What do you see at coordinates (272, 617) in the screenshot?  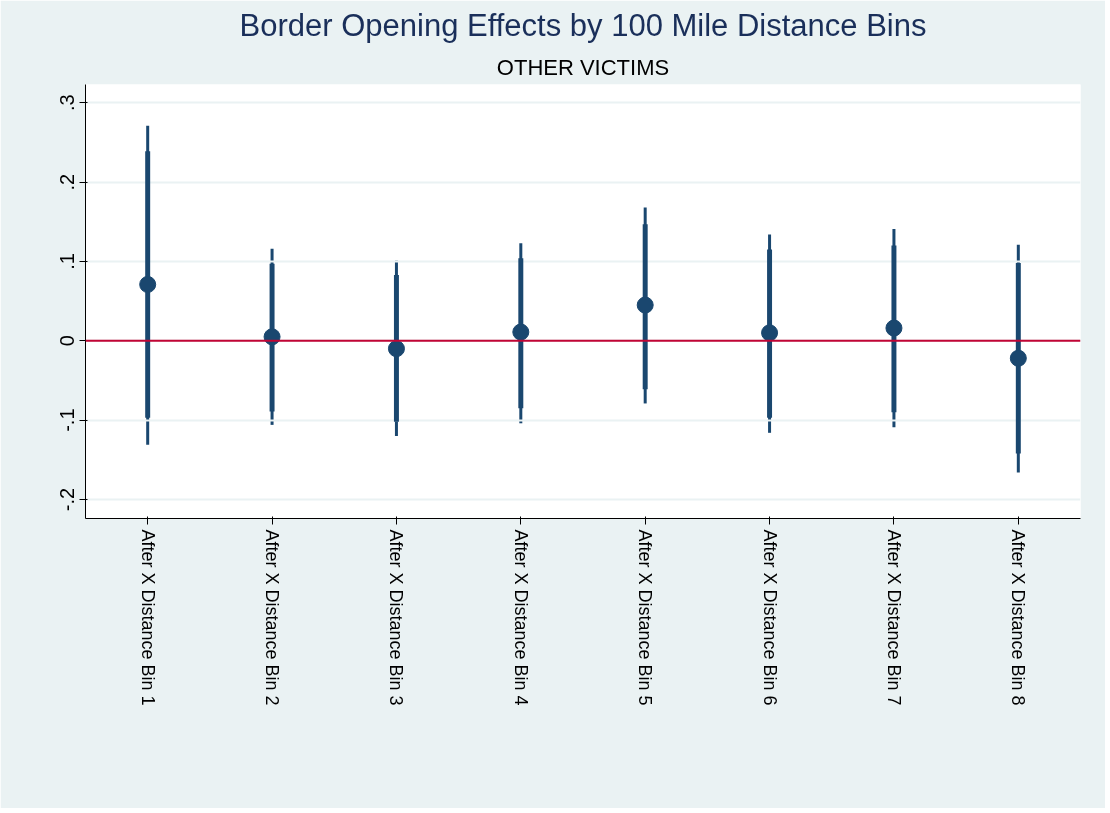 I see `x-tick-label: After X Distance Bin 2` at bounding box center [272, 617].